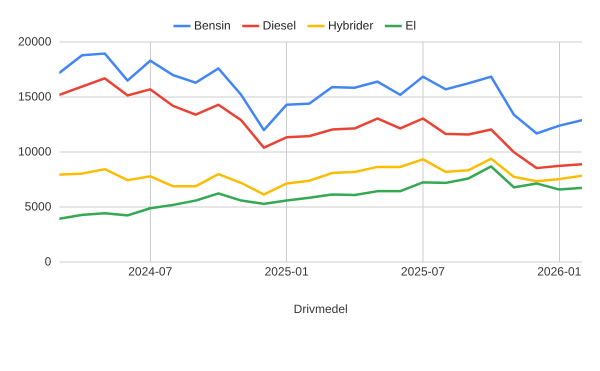 Image resolution: width=600 pixels, height=371 pixels. Describe the element at coordinates (35, 96) in the screenshot. I see `y-tick-label: 15000` at that location.